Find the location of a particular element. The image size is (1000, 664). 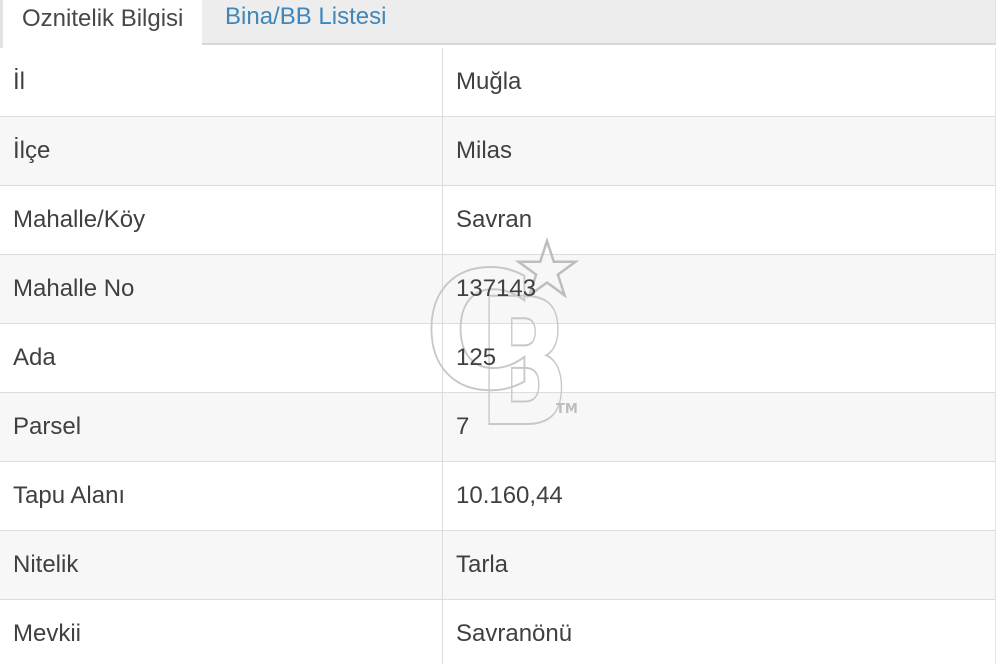

table-row: İlçe Milas is located at coordinates (497, 151).